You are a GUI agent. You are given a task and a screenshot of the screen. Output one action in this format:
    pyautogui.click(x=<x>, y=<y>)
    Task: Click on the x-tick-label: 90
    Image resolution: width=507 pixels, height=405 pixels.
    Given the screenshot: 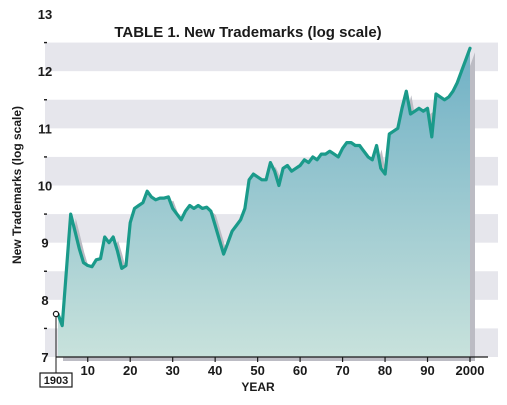 What is the action you would take?
    pyautogui.click(x=427, y=370)
    